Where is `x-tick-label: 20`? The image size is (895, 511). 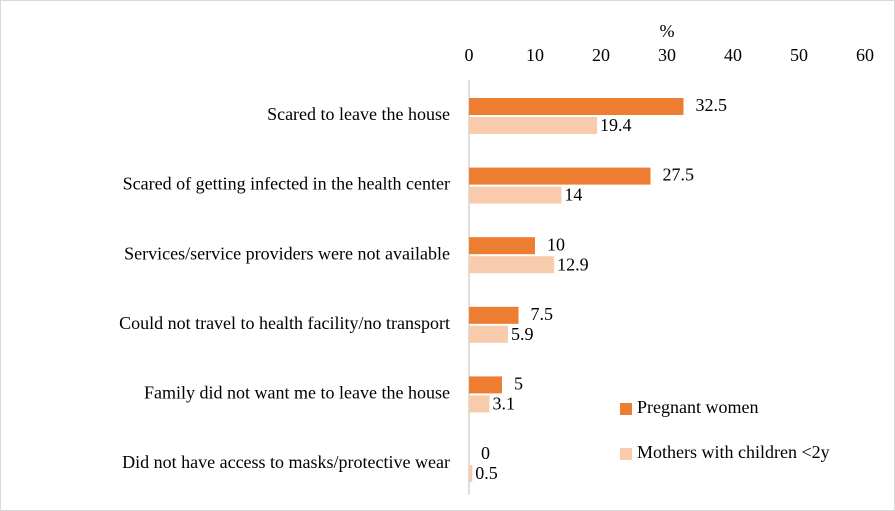 x-tick-label: 20 is located at coordinates (601, 55).